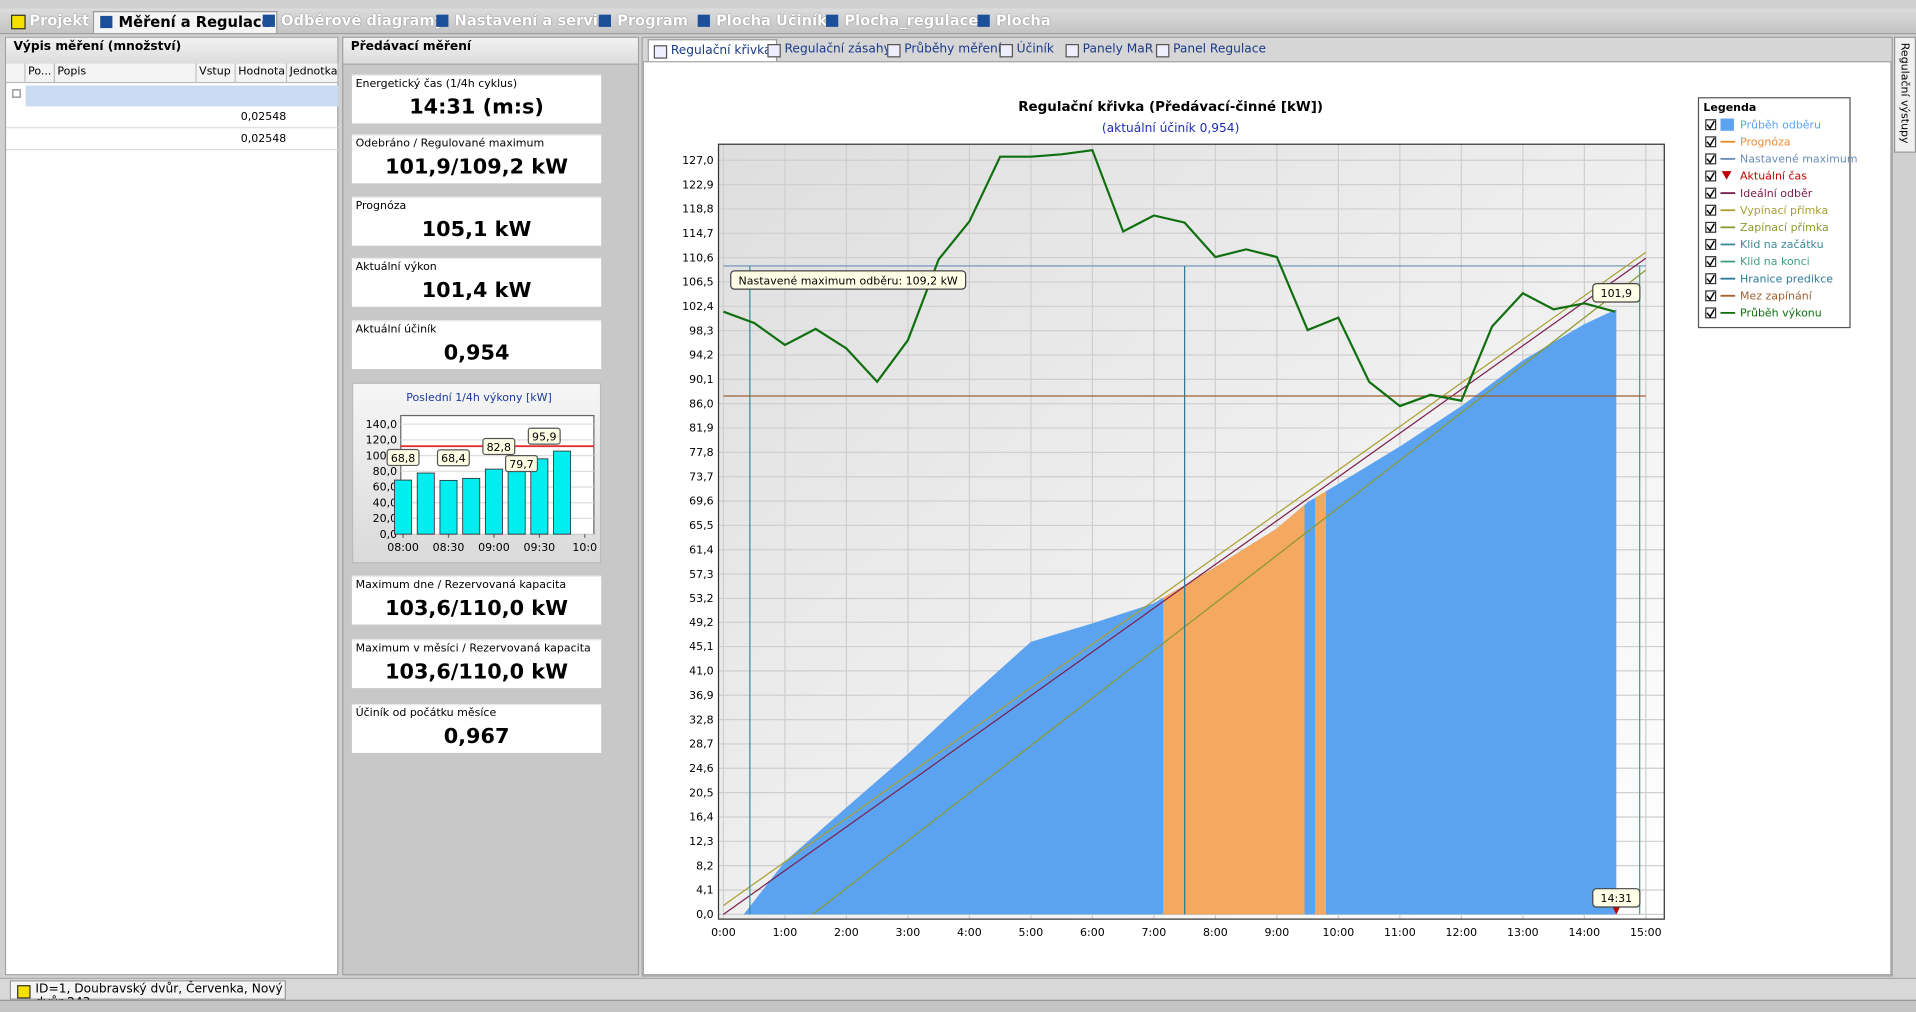 This screenshot has height=1012, width=1916. I want to click on card-label: Aktuální výkon, so click(396, 267).